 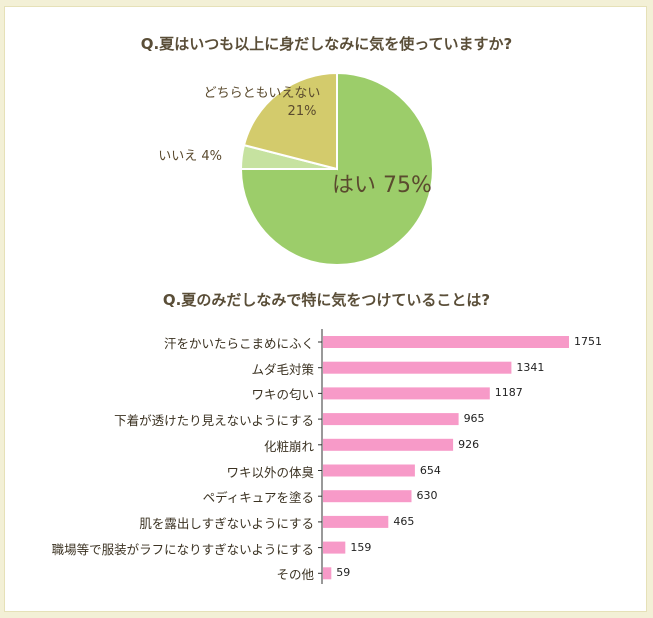 I want to click on pie-slice-label: いいえ 4%, so click(x=190, y=156).